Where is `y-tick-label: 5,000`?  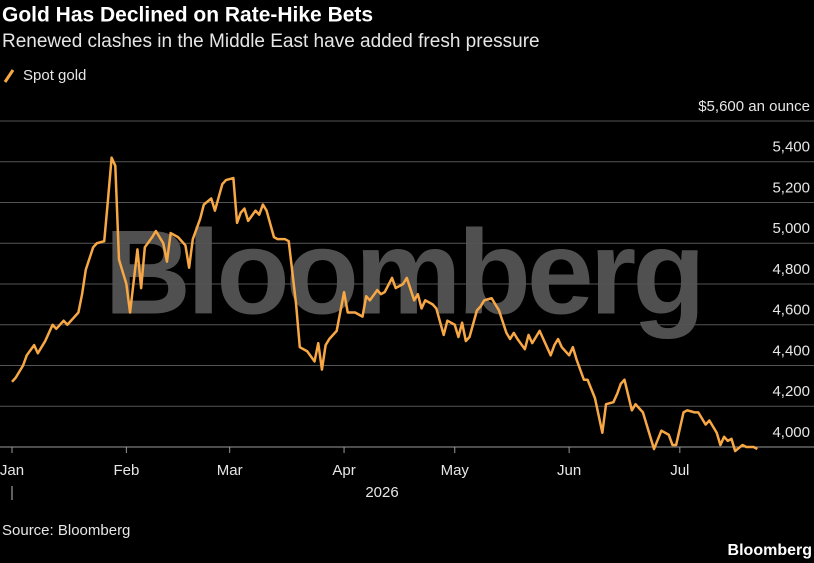 y-tick-label: 5,000 is located at coordinates (791, 228).